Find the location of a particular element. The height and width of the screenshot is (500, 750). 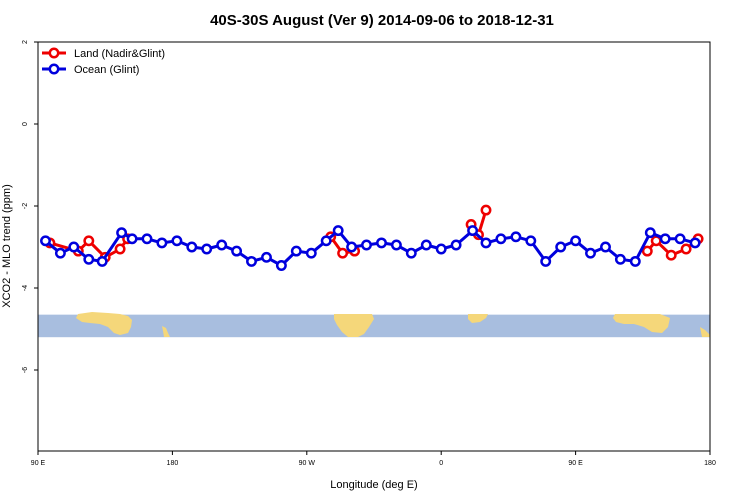

y-tick-label-2: -2 is located at coordinates (25, 206).